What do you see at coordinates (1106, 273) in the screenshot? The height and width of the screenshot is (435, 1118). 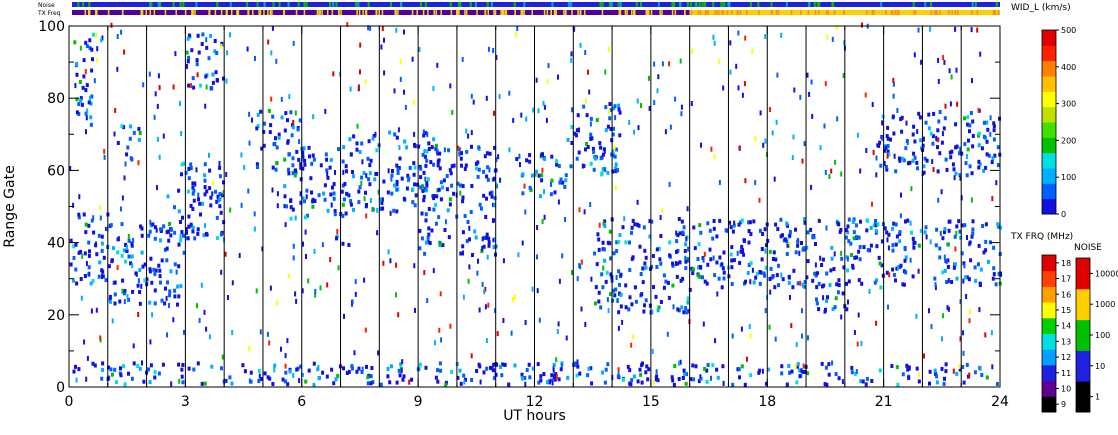 I see `colorbar-tick-label: 10000` at bounding box center [1106, 273].